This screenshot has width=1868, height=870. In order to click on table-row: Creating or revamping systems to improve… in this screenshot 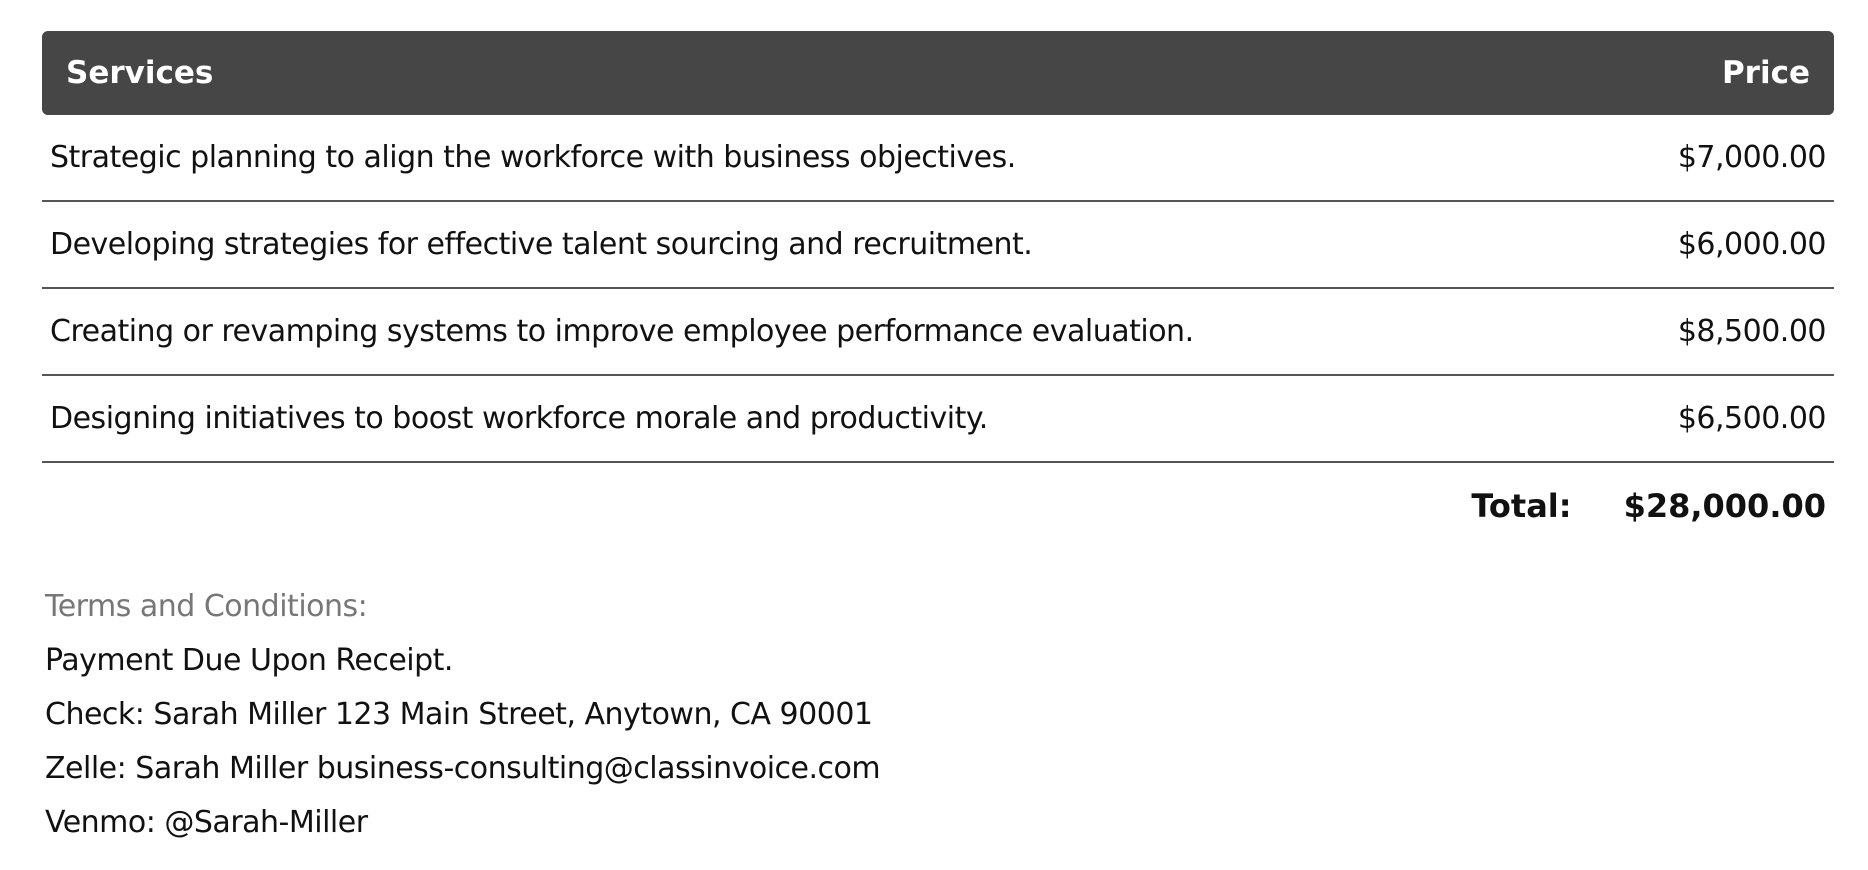, I will do `click(938, 332)`.